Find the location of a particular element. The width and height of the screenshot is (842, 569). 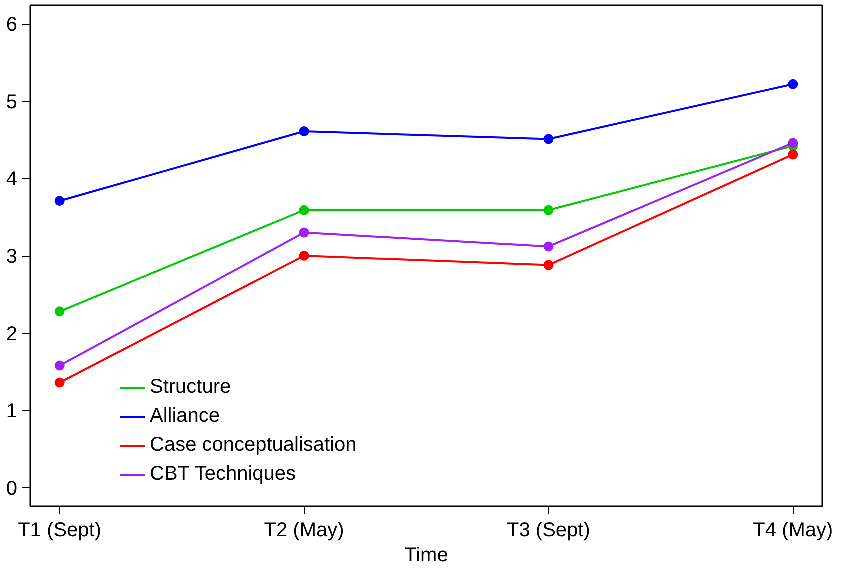

y-tick-label: 2 is located at coordinates (12, 334).